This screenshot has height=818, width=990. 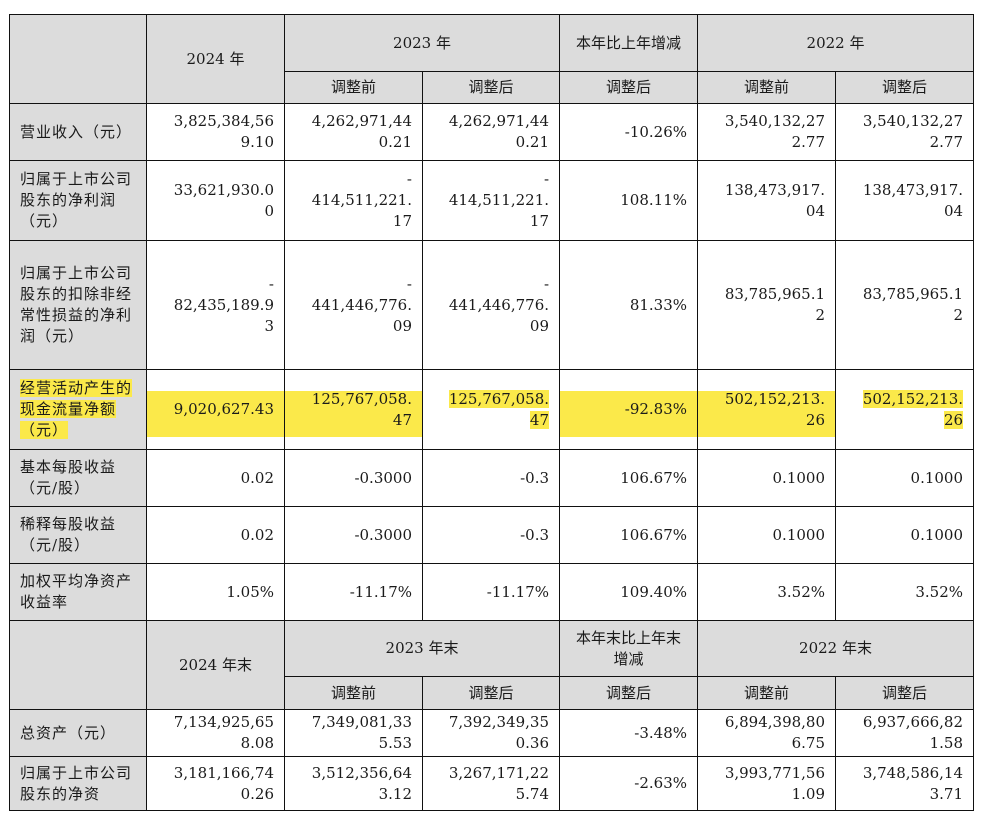 I want to click on cell-2022-before: 138,473,917. 04, so click(x=767, y=200).